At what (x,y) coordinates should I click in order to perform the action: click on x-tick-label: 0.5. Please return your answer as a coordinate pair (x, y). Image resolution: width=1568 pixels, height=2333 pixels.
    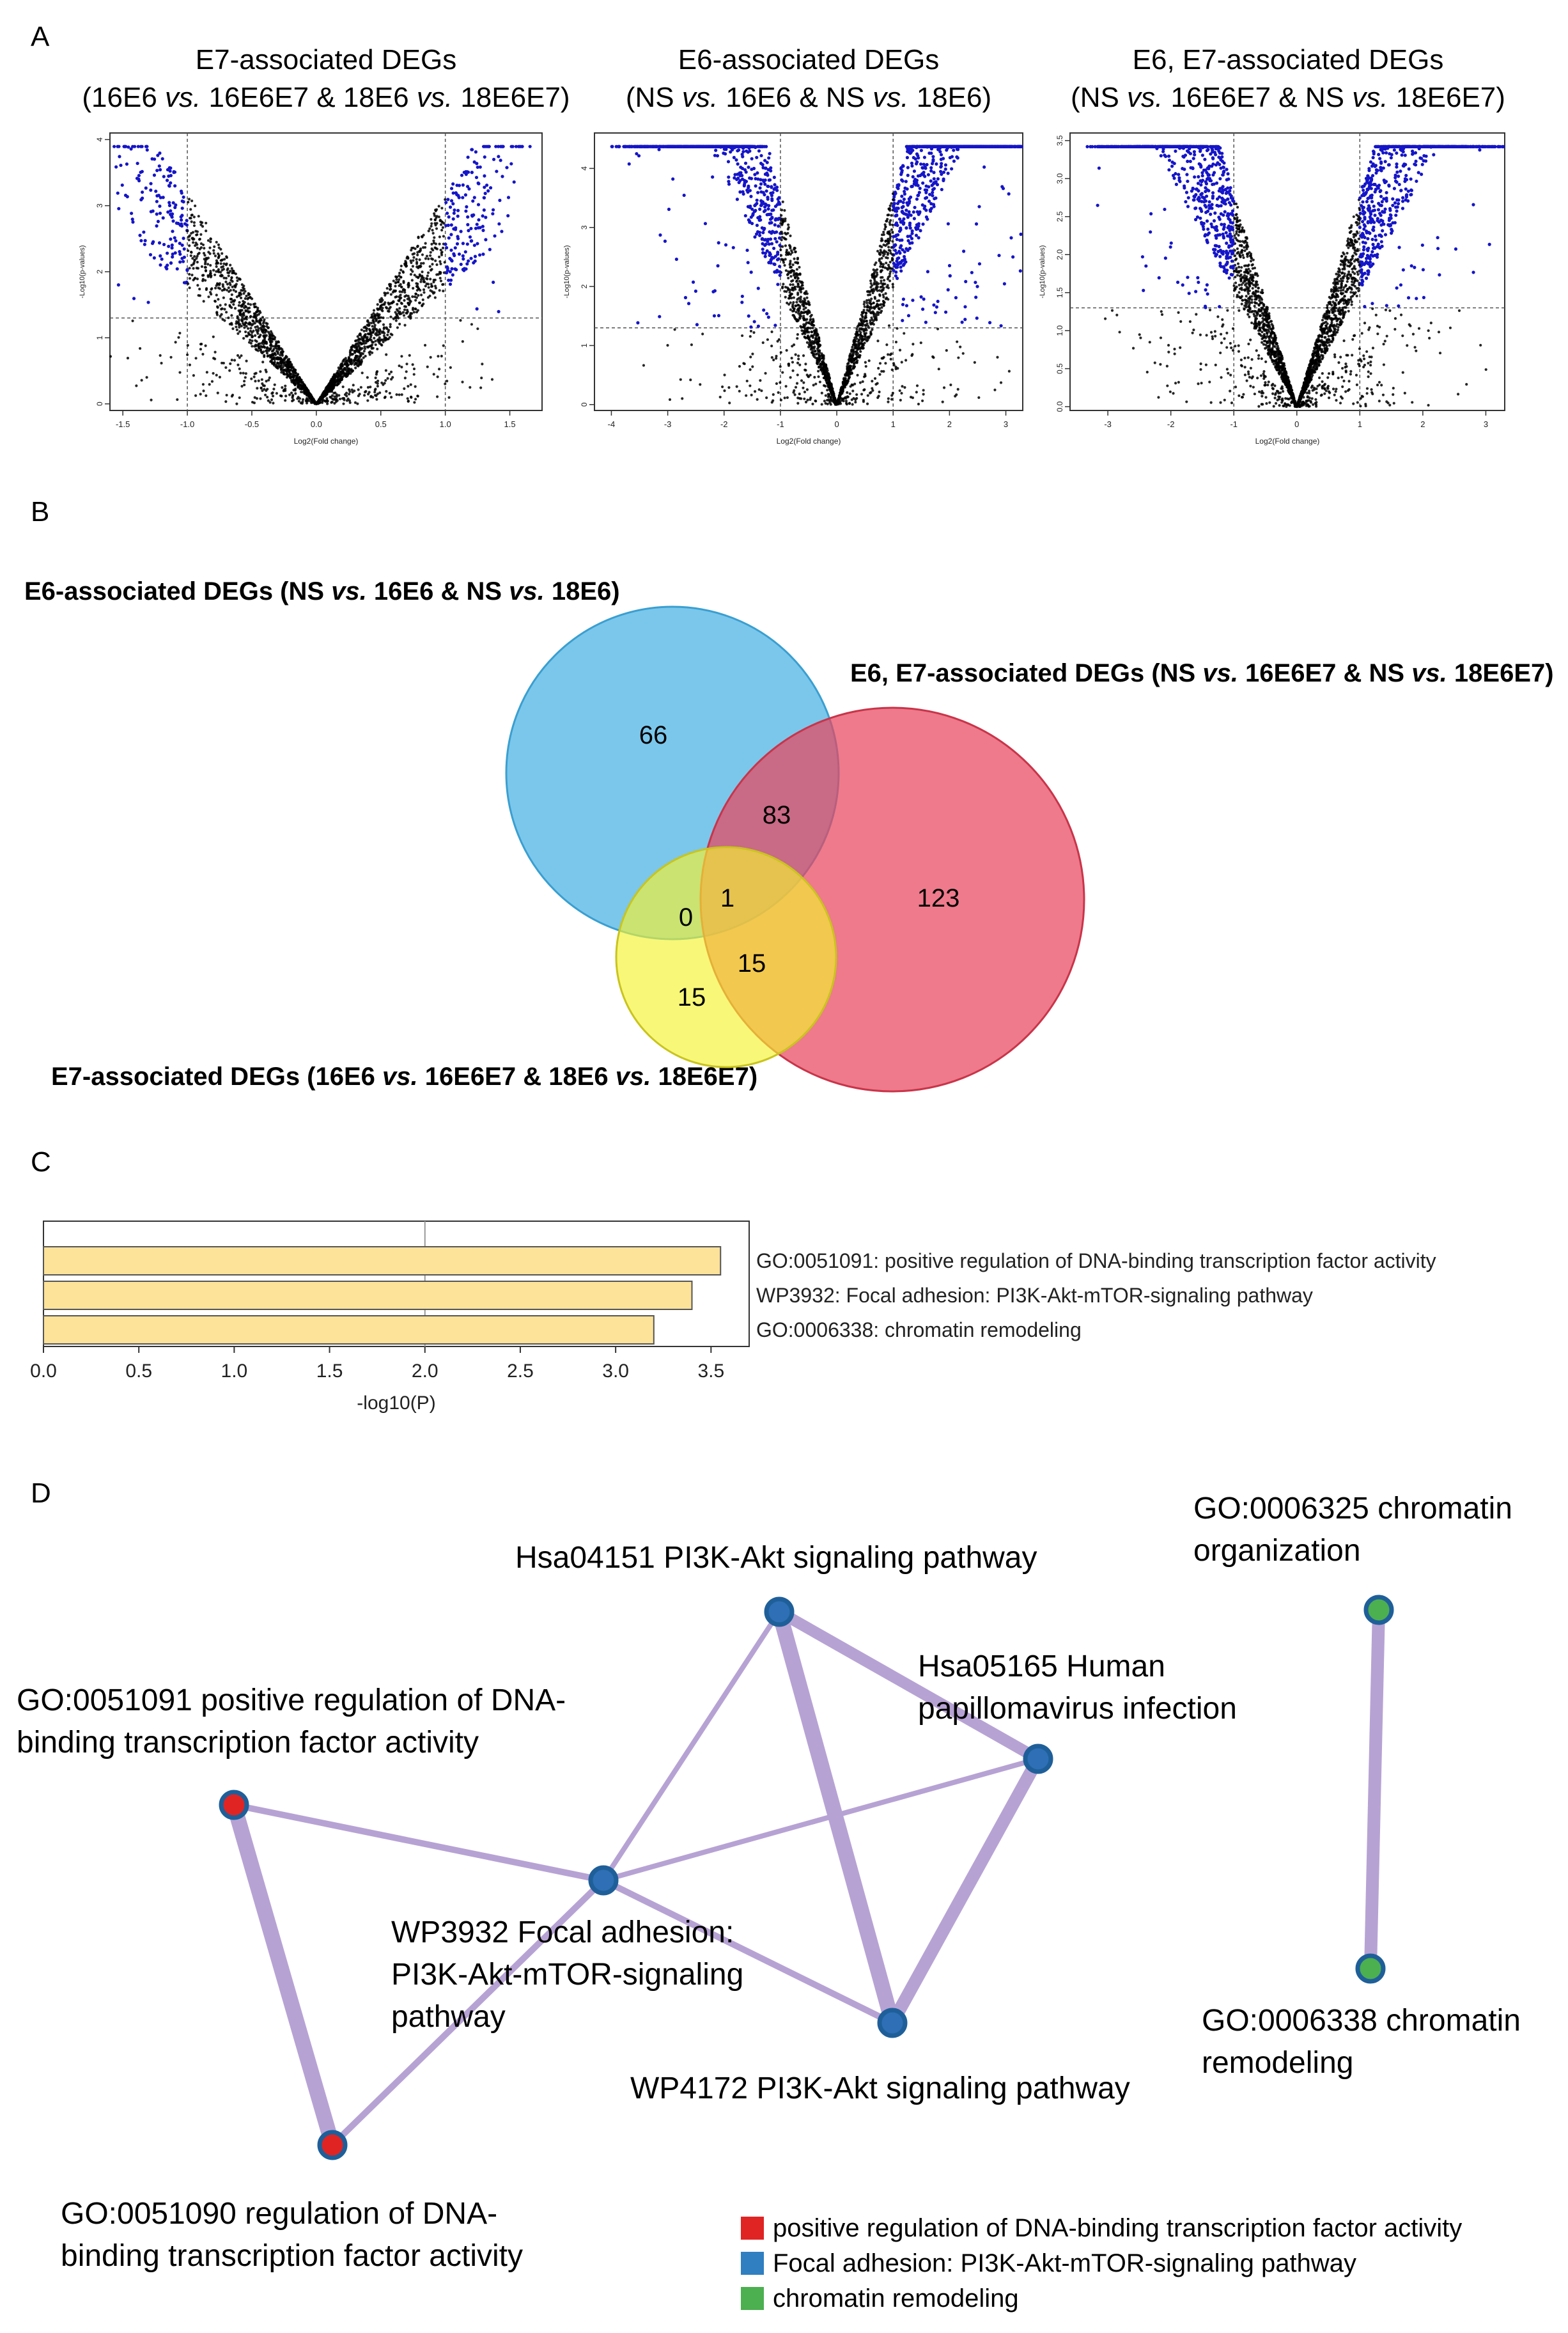
    Looking at the image, I should click on (381, 424).